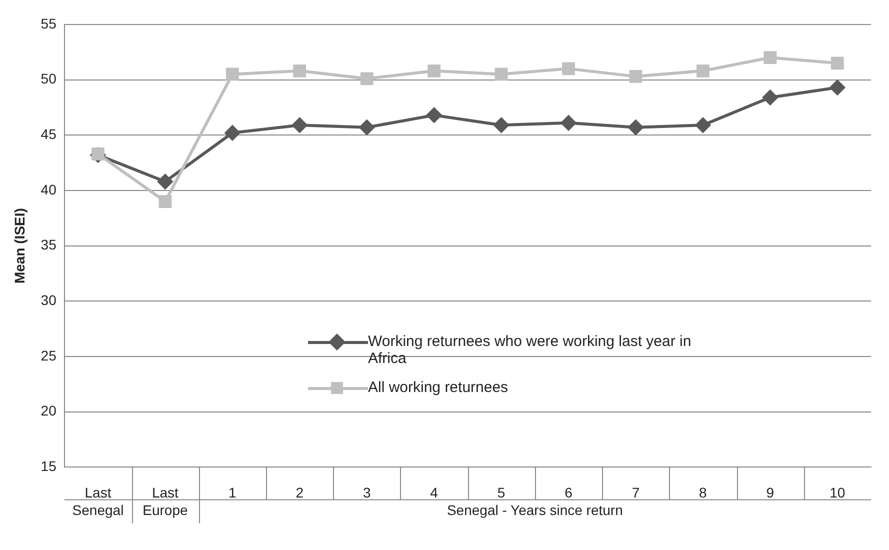 The image size is (889, 550). What do you see at coordinates (48, 300) in the screenshot?
I see `y-tick-label: 30` at bounding box center [48, 300].